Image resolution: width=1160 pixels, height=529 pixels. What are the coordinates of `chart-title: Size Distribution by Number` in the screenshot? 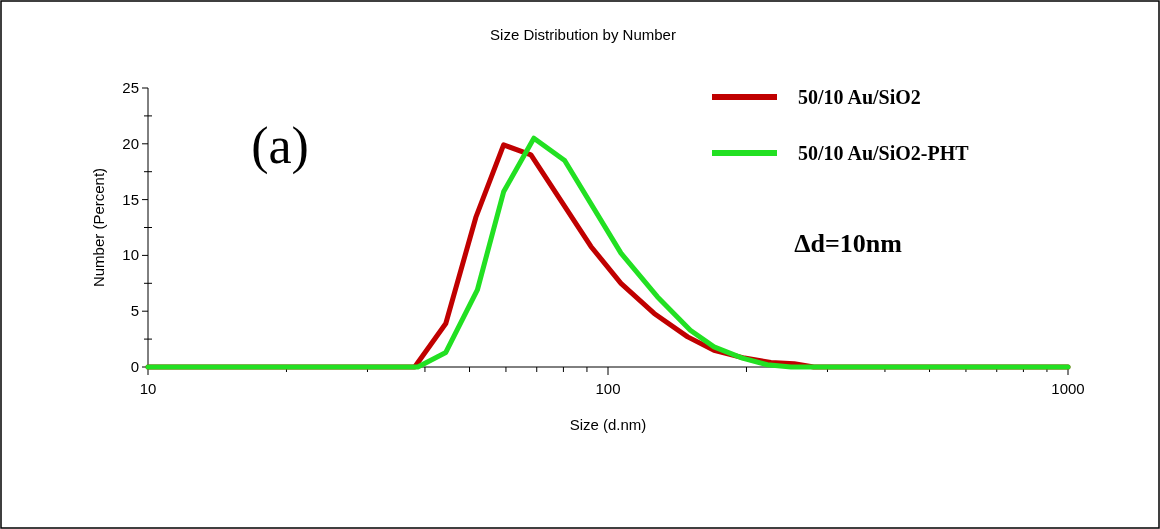 It's located at (583, 34).